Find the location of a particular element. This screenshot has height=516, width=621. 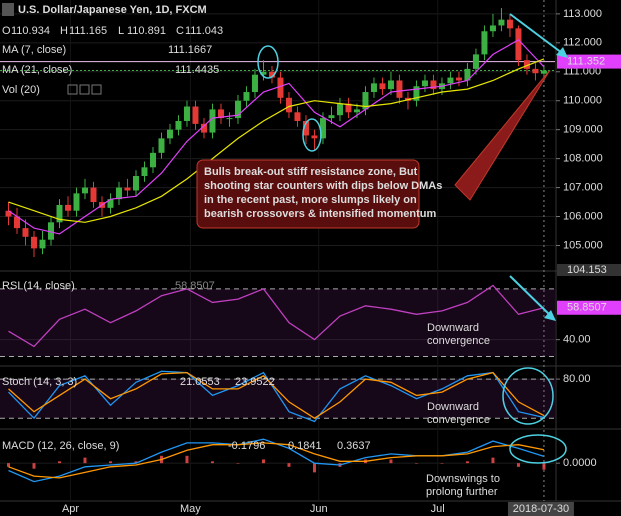

y-tick-label: 40.00 is located at coordinates (577, 340).